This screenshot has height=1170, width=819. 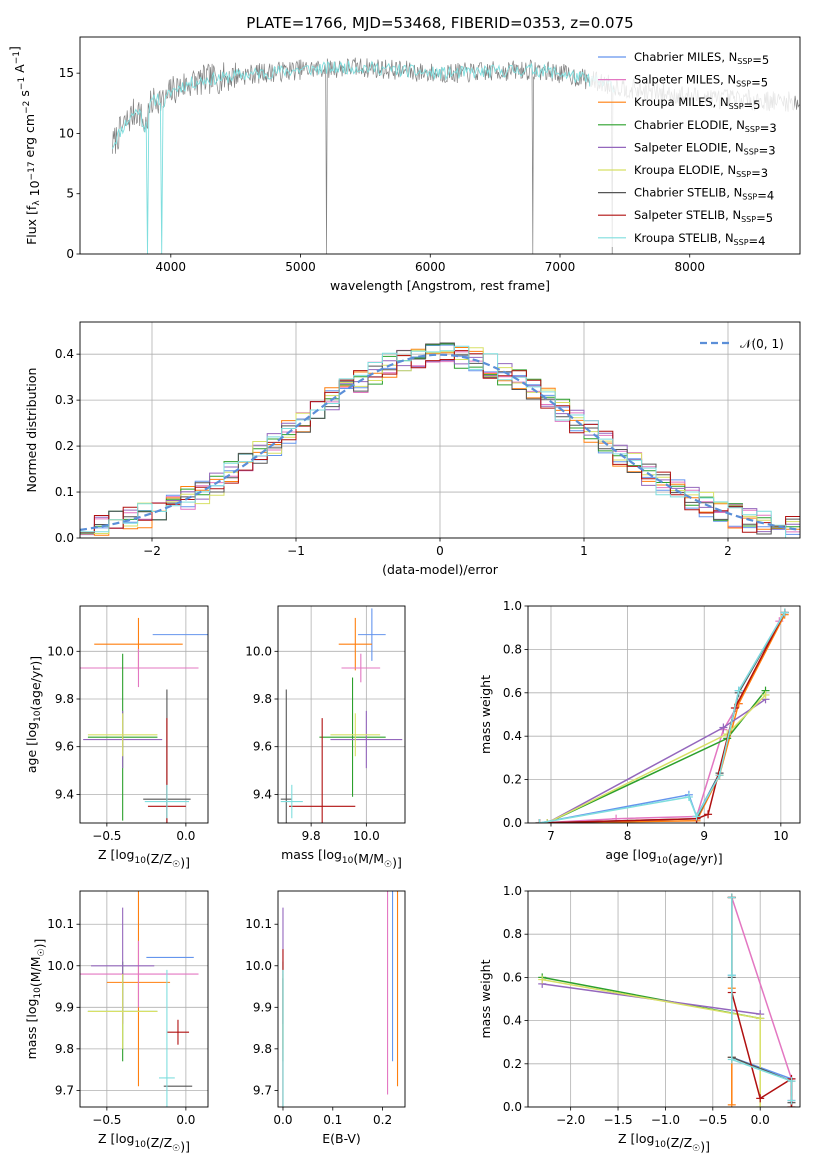 I want to click on x-tick-label: 8000, so click(x=689, y=267).